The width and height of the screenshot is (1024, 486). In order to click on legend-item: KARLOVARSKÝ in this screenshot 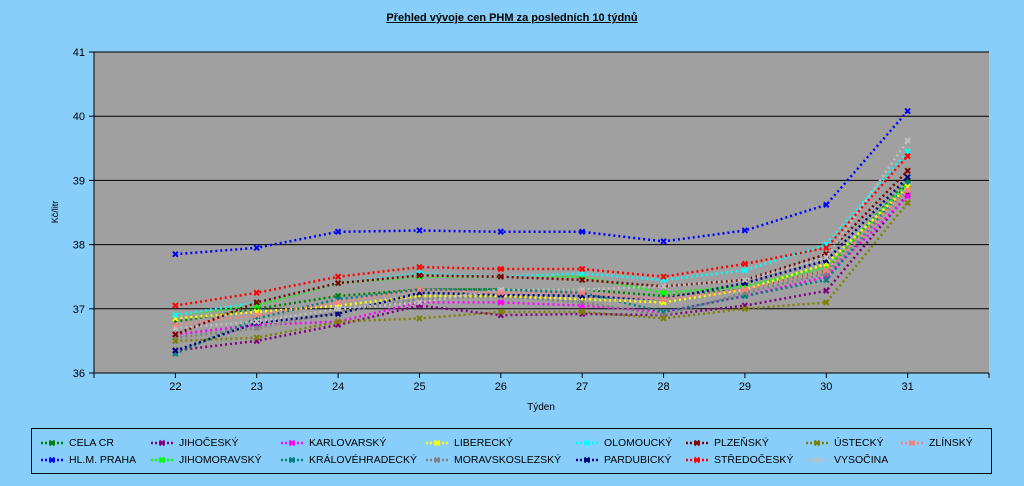, I will do `click(333, 443)`.